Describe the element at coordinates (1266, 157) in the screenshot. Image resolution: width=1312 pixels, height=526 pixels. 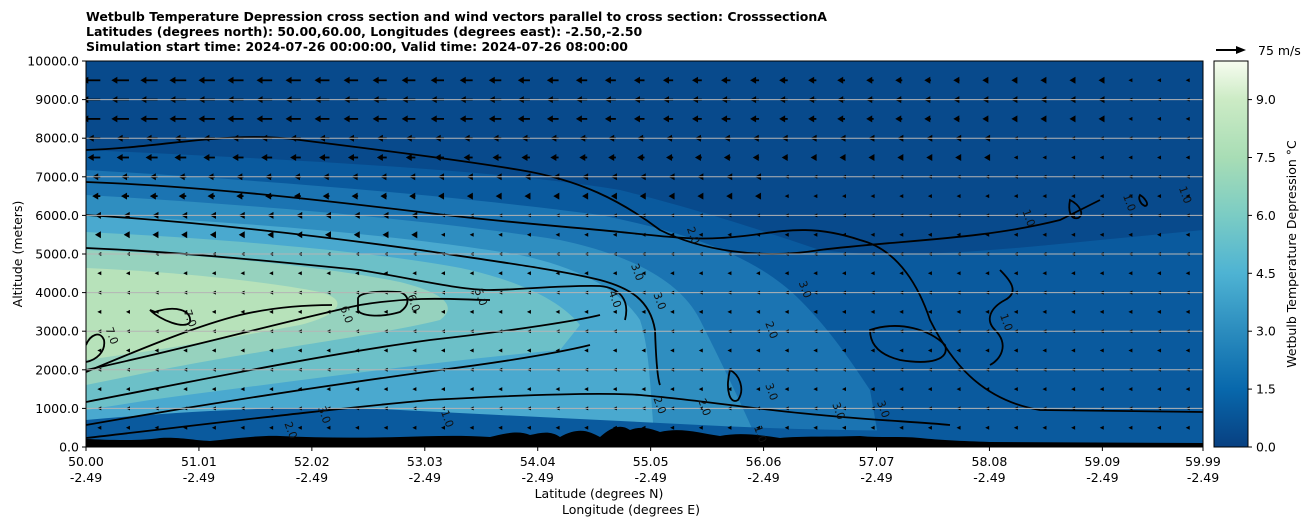
I see `colorbar-tick-label: 7.5` at that location.